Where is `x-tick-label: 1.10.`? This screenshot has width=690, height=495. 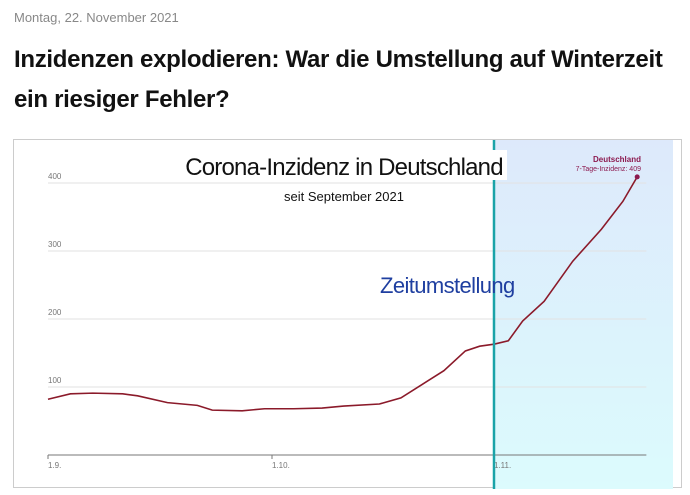 x-tick-label: 1.10. is located at coordinates (281, 465).